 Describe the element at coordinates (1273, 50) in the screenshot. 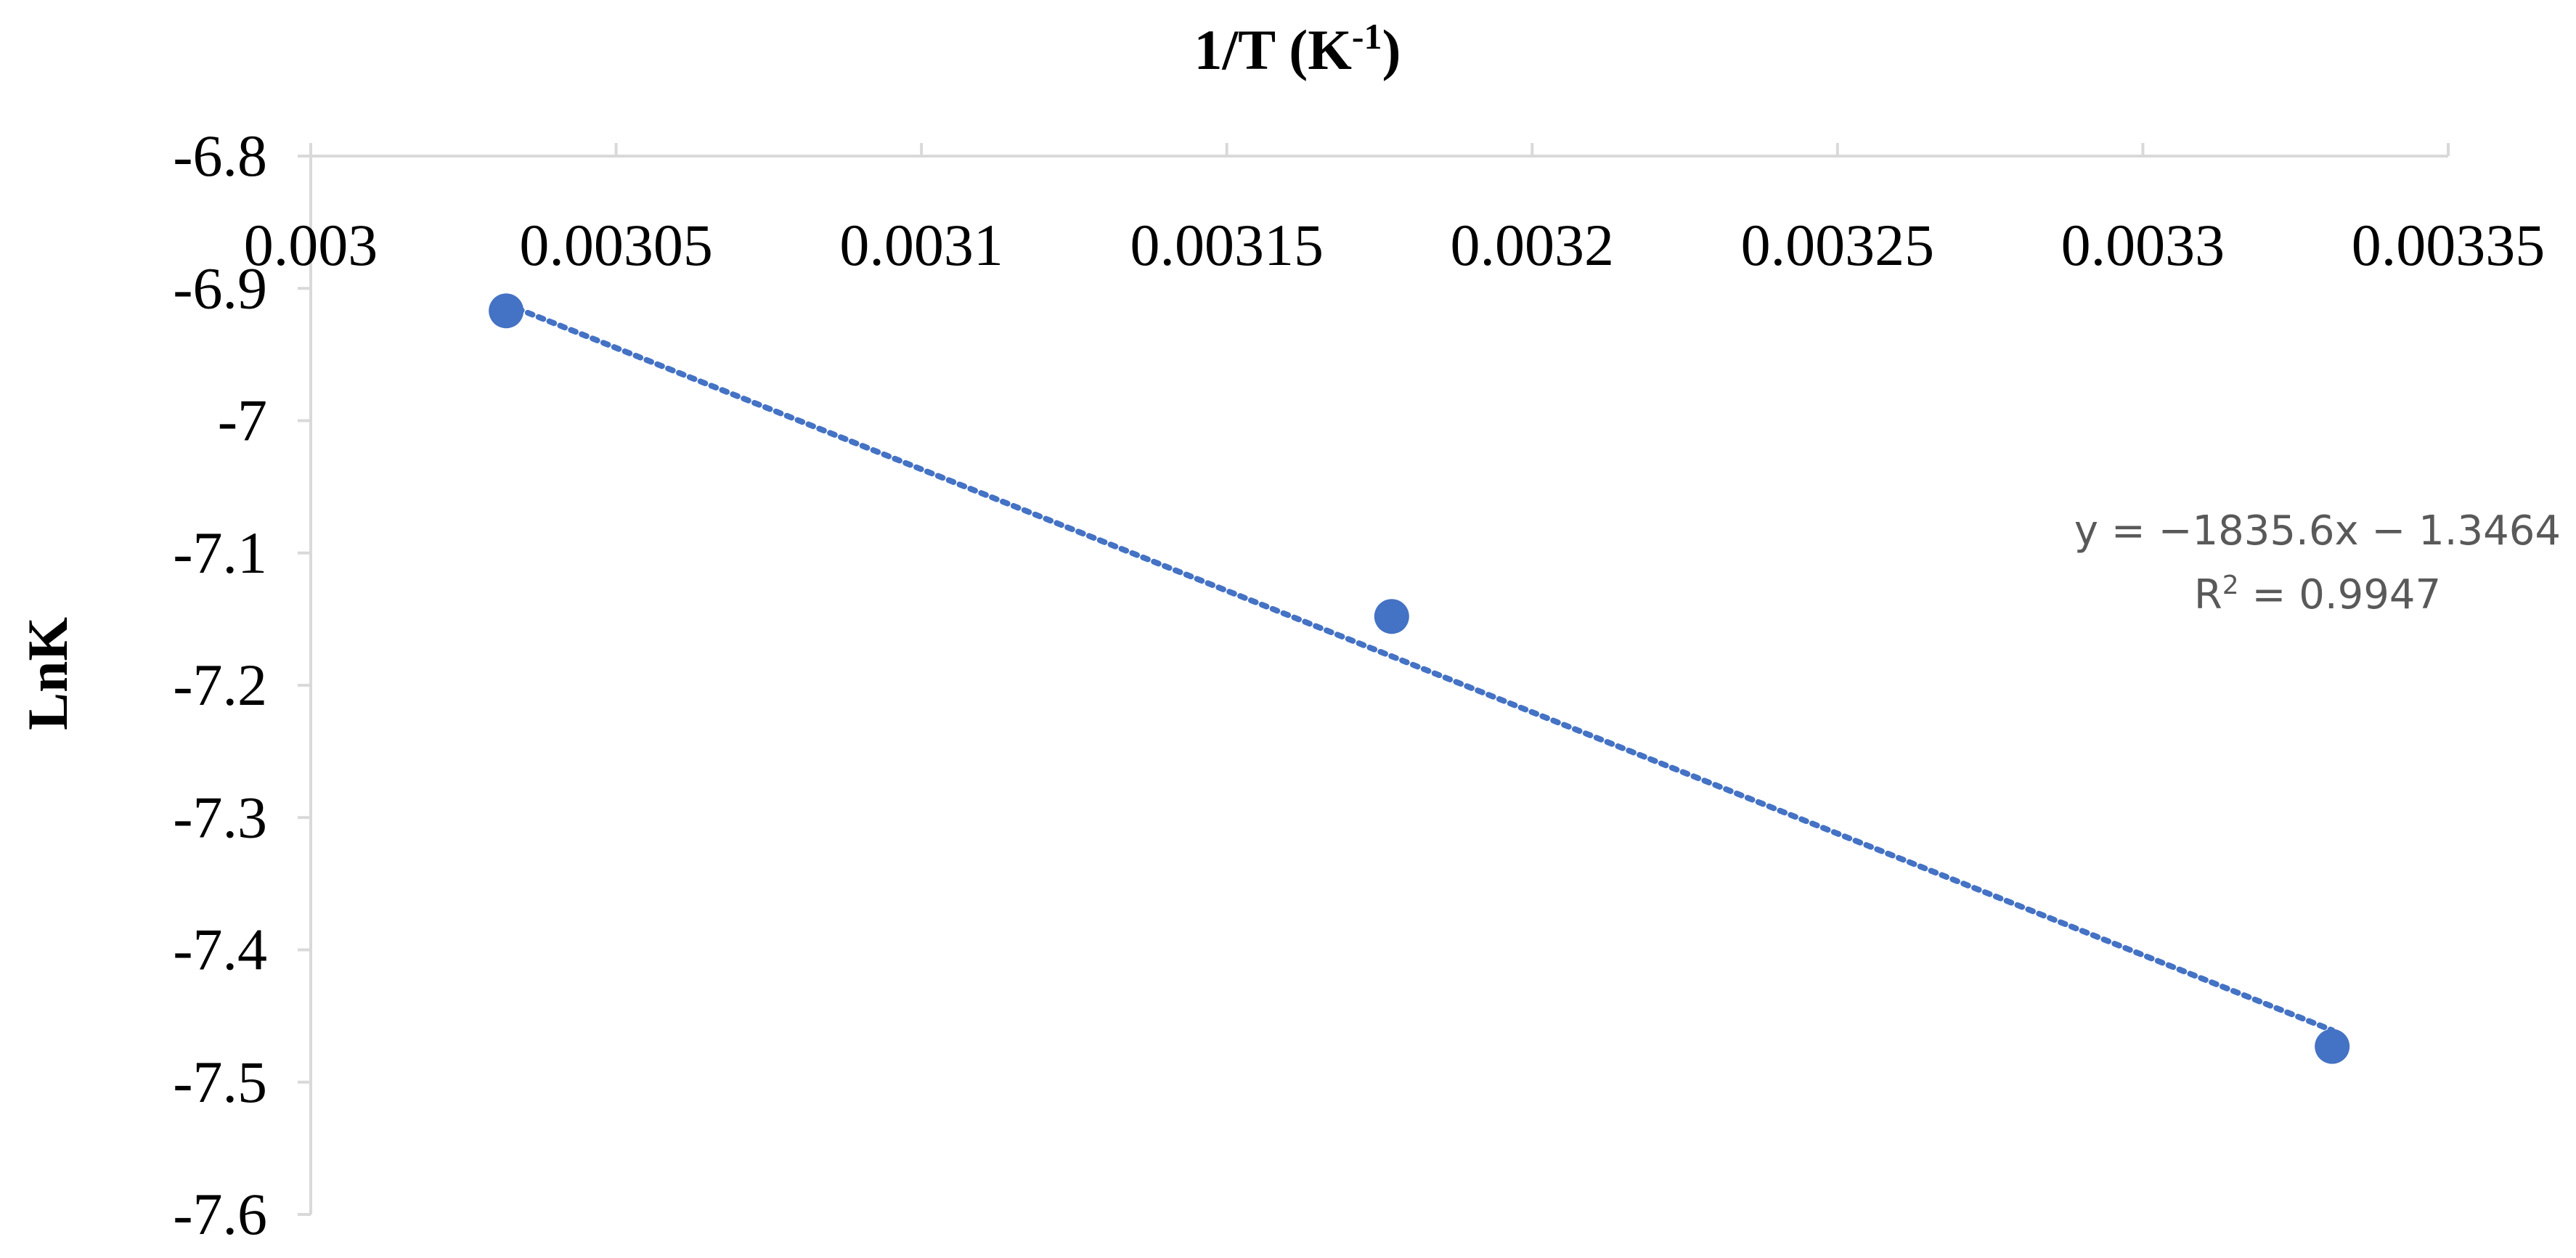

I see `x-axis-title-base: 1/T (K` at that location.